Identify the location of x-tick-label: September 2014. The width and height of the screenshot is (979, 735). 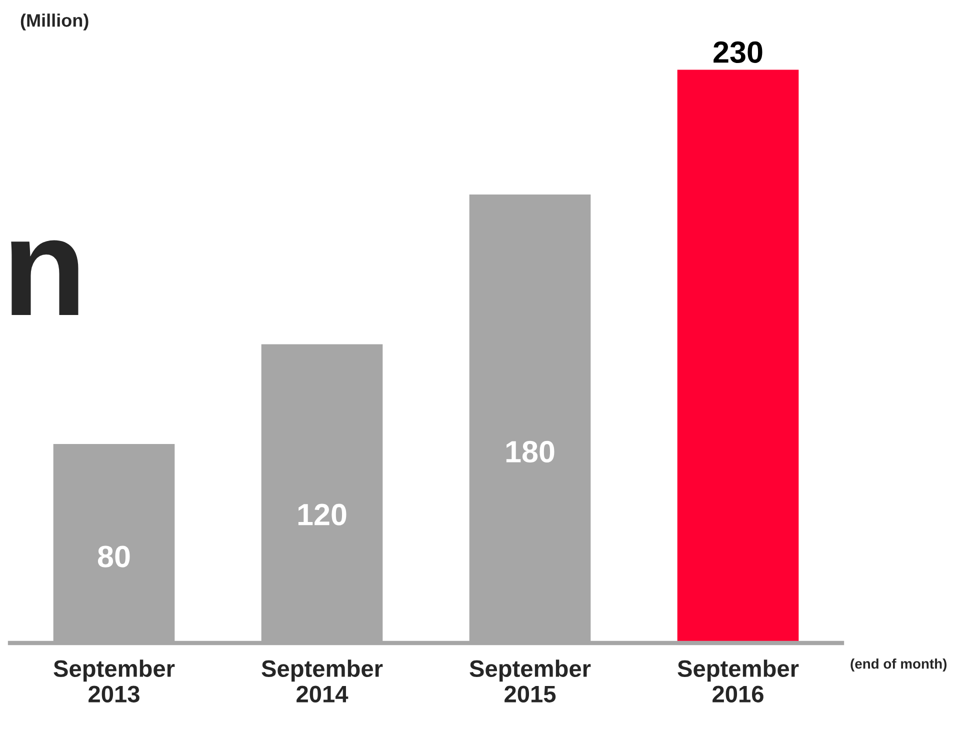
(322, 681).